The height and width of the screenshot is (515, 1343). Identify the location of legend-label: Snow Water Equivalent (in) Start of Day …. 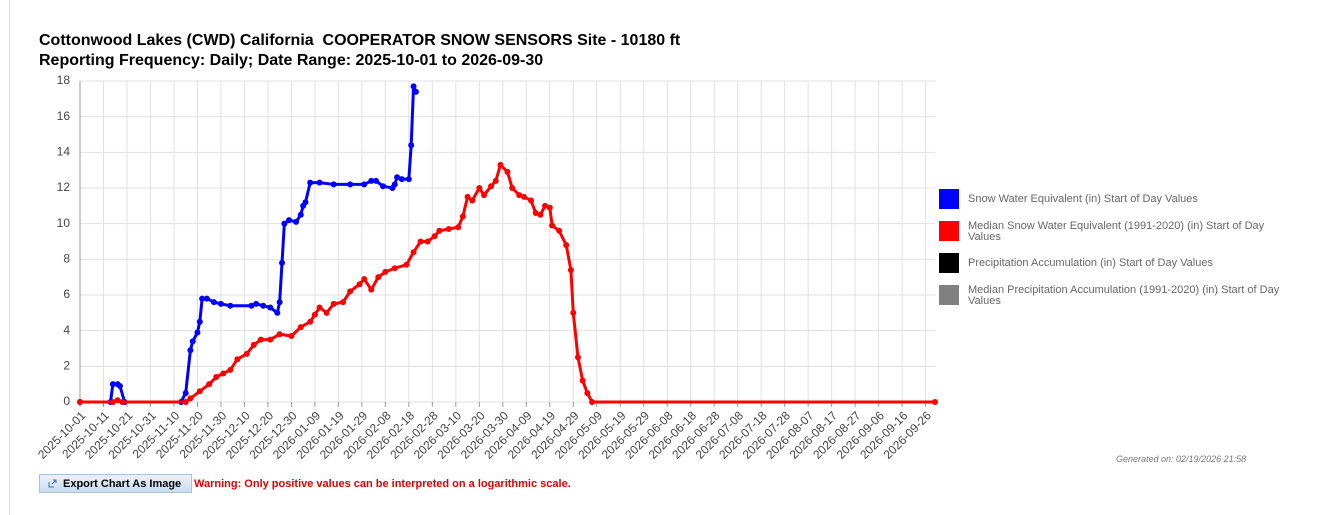
(1083, 199).